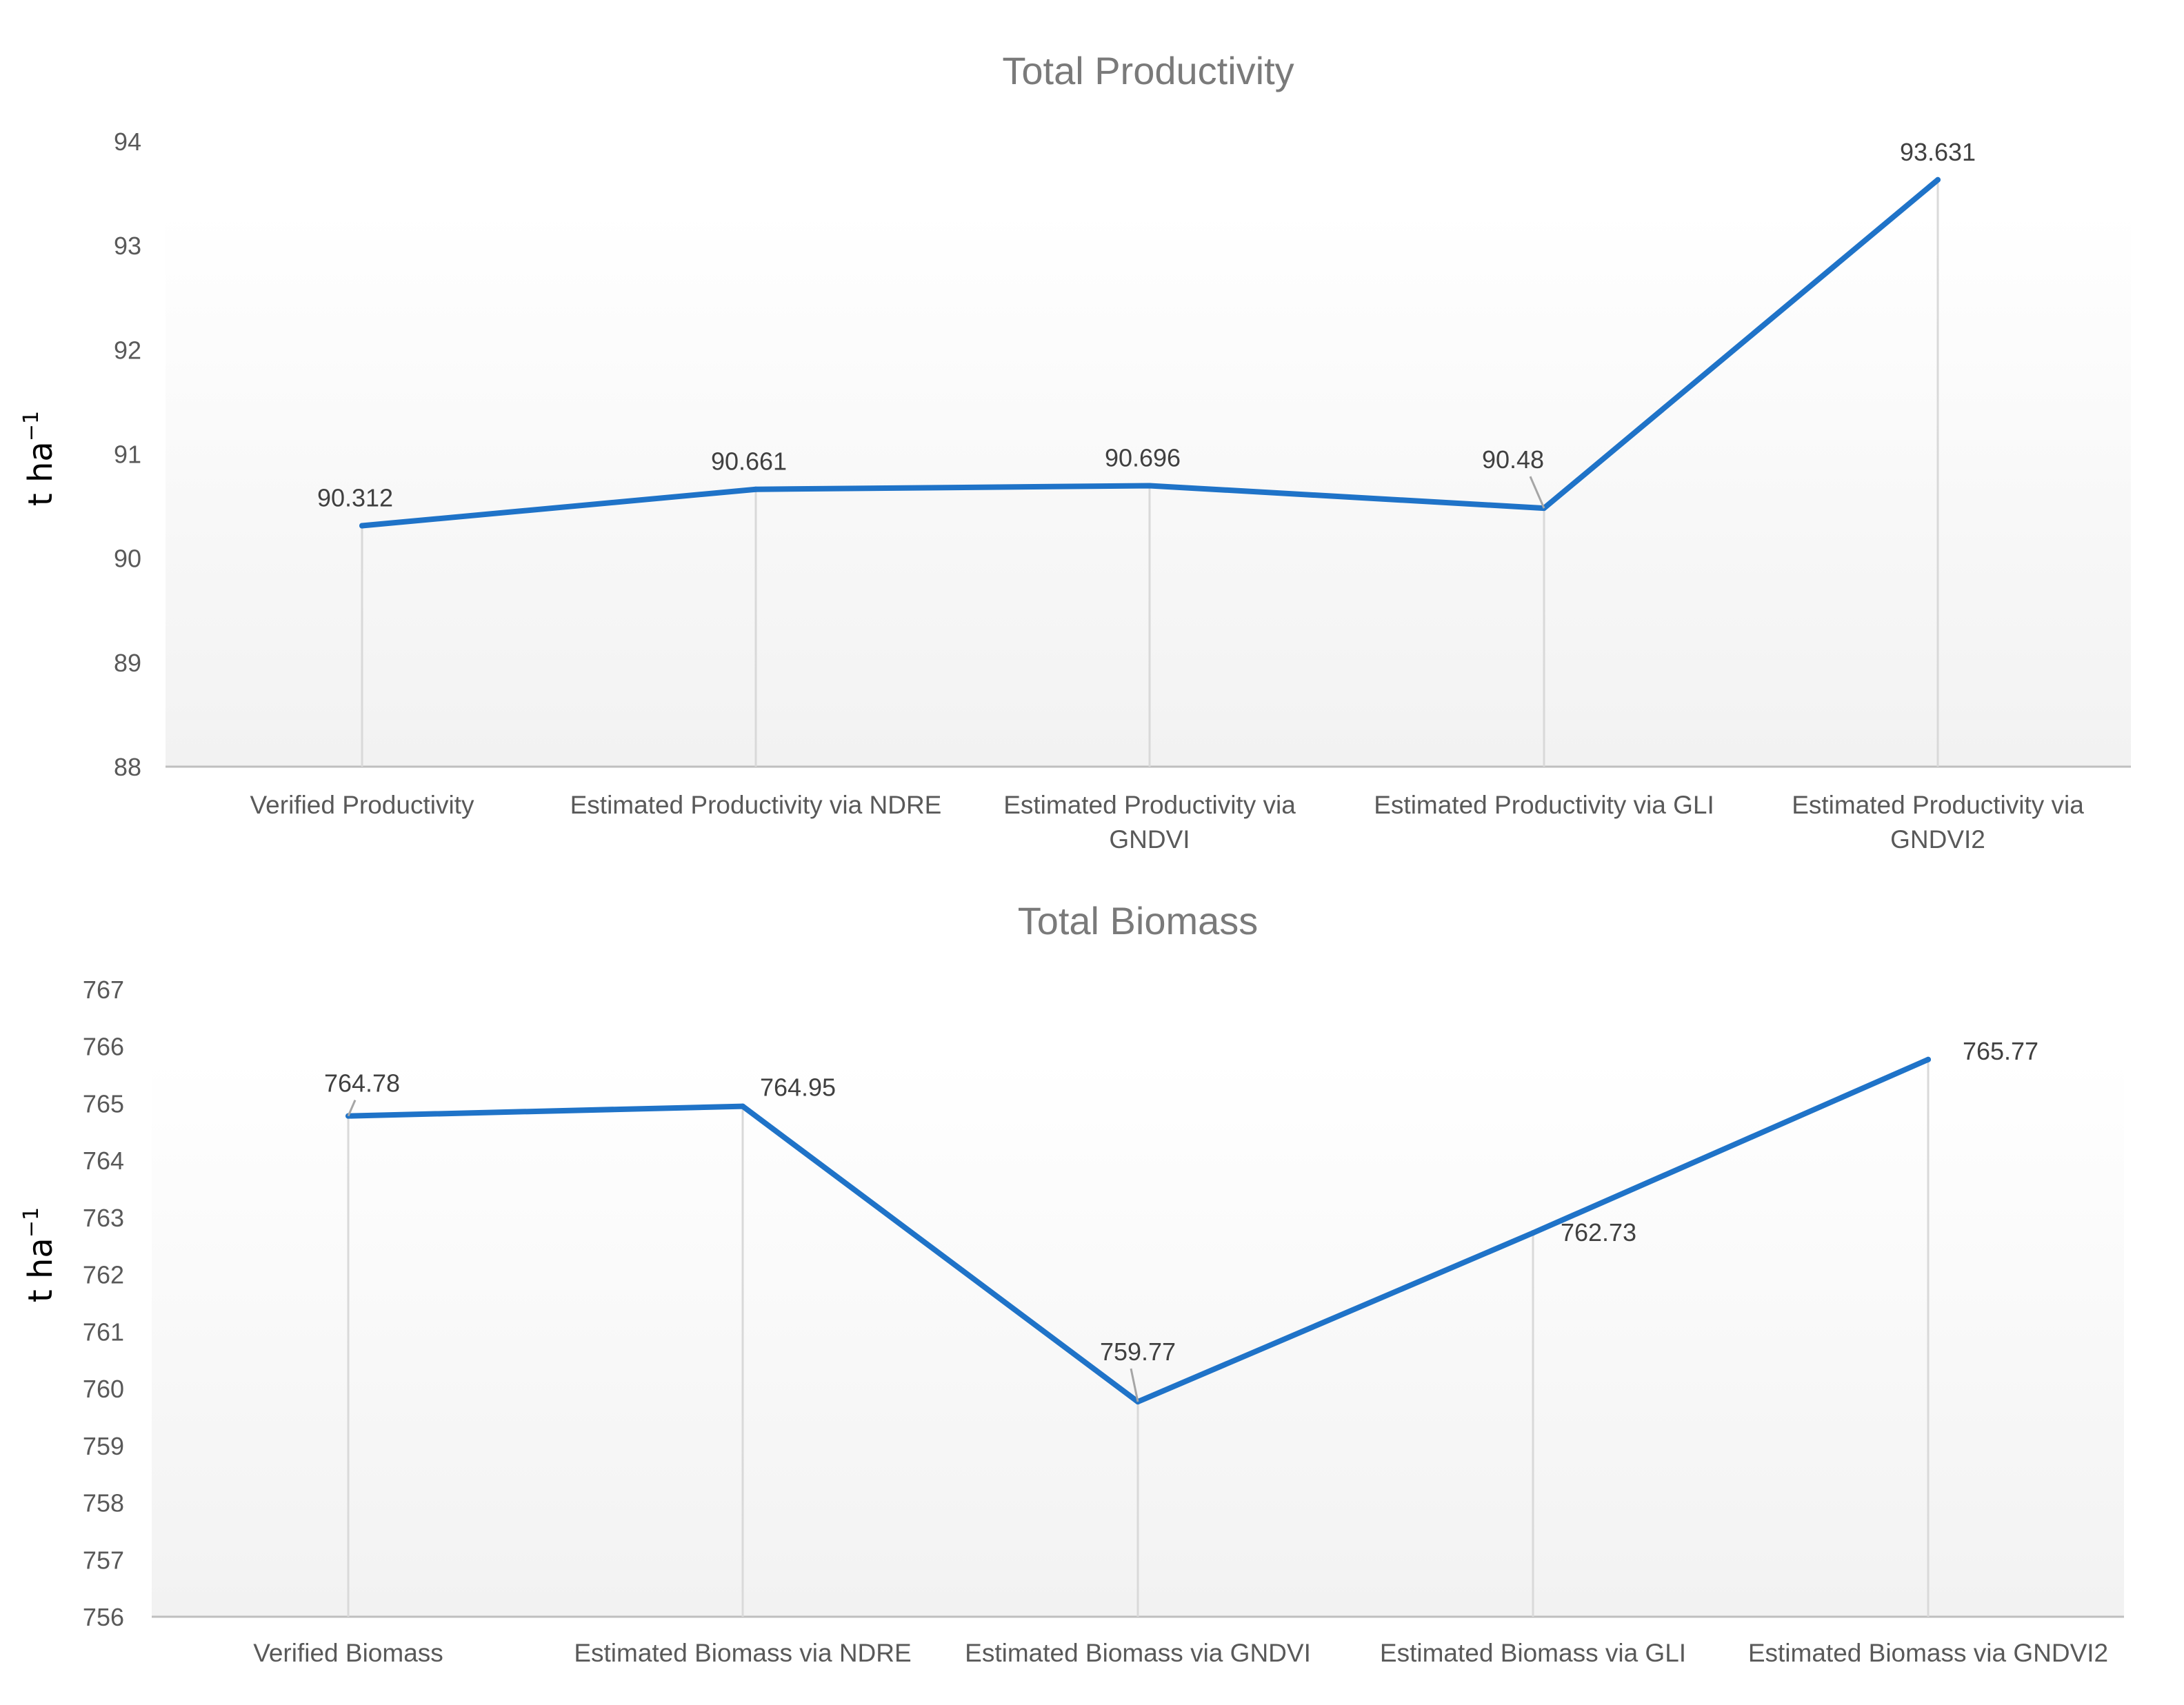 The width and height of the screenshot is (2184, 1705). I want to click on x-category-label: Estimated Biomass via GNDVI2, so click(1928, 1653).